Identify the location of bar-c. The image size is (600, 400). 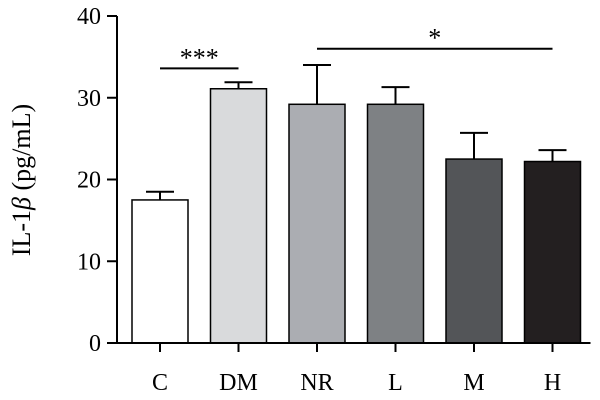
(160, 271).